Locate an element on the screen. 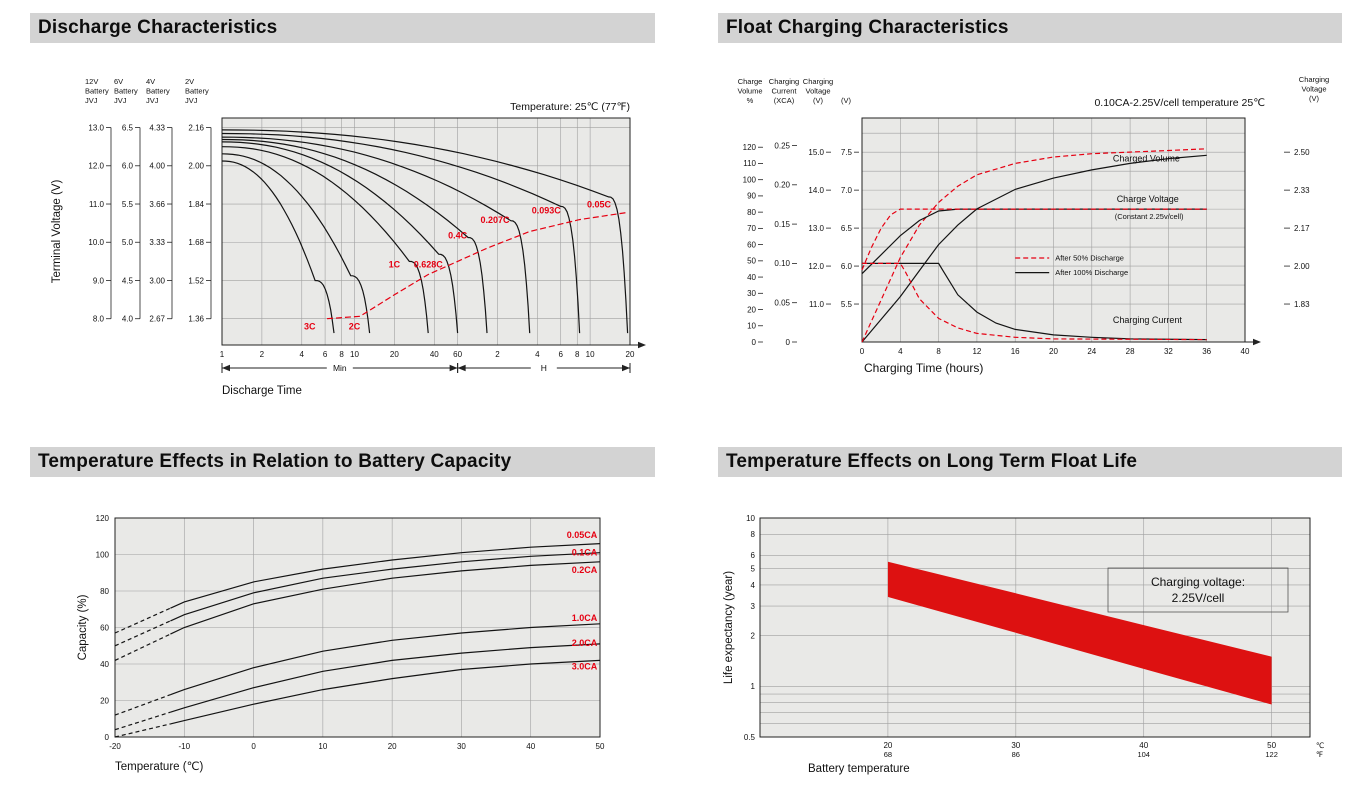  x-tick-label: 40 is located at coordinates (1245, 351).